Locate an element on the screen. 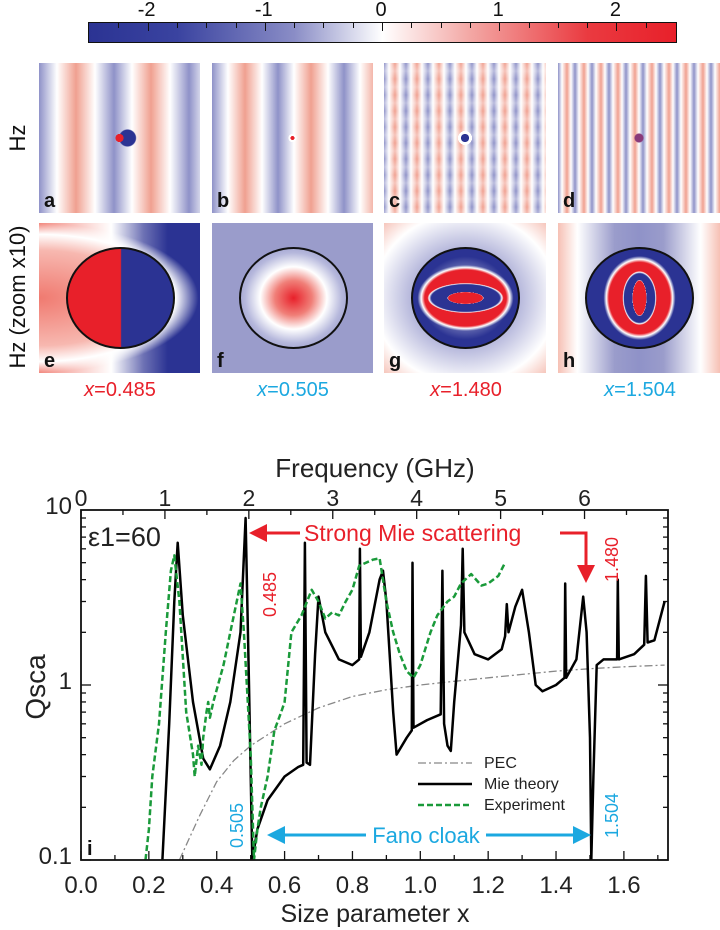  panel-label: c is located at coordinates (395, 201).